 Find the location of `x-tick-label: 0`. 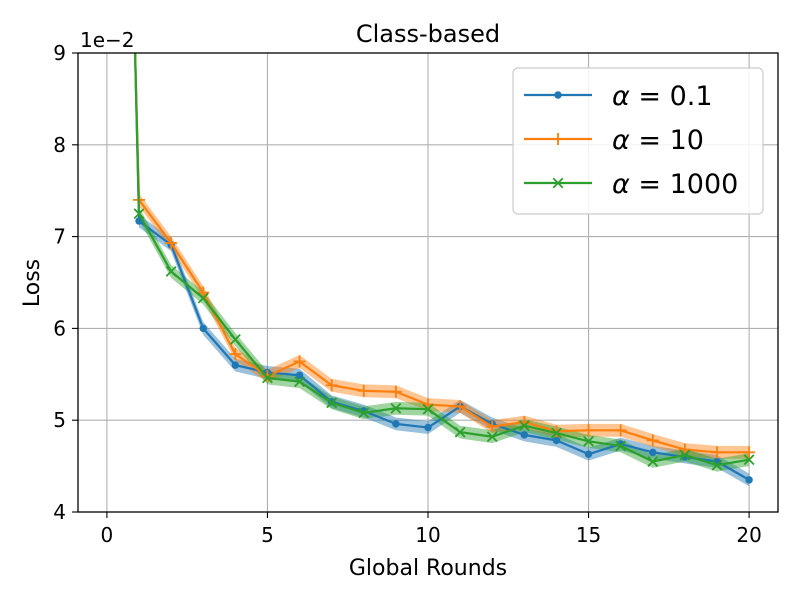

x-tick-label: 0 is located at coordinates (107, 535).